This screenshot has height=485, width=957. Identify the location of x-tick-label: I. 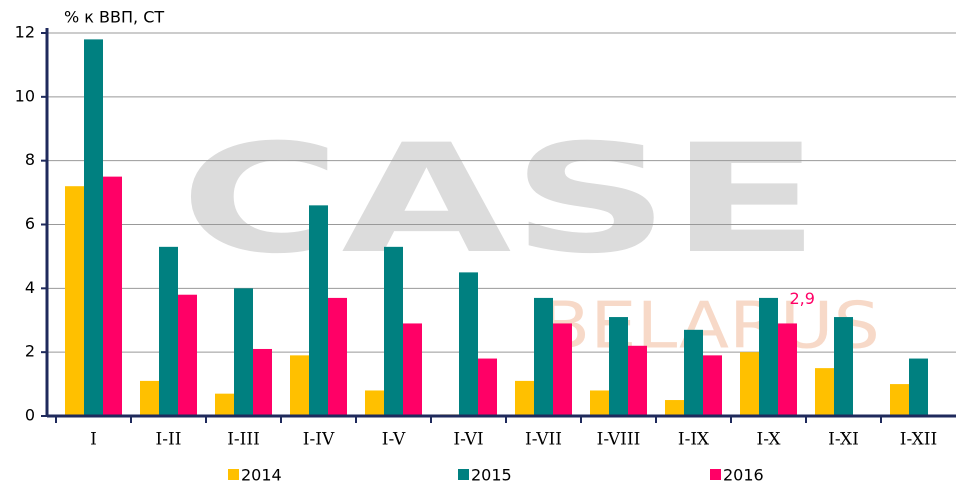
(93, 440).